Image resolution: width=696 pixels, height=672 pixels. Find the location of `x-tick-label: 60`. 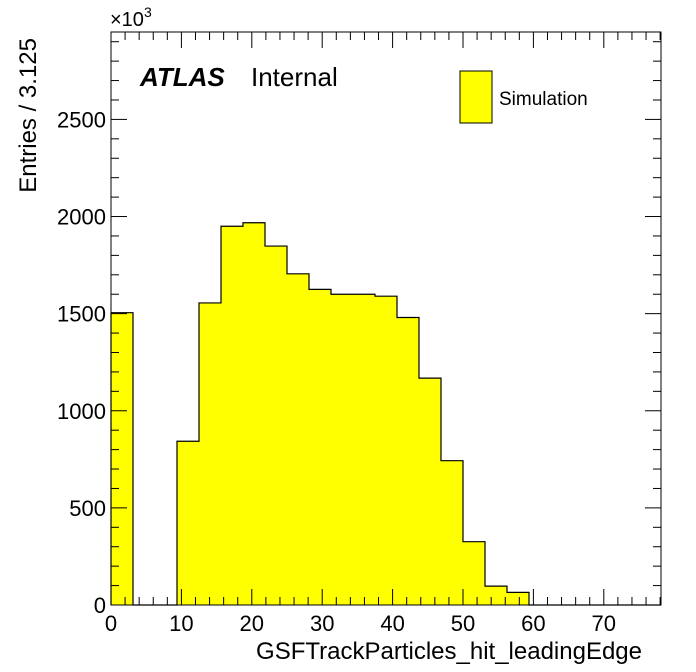

x-tick-label: 60 is located at coordinates (533, 623).